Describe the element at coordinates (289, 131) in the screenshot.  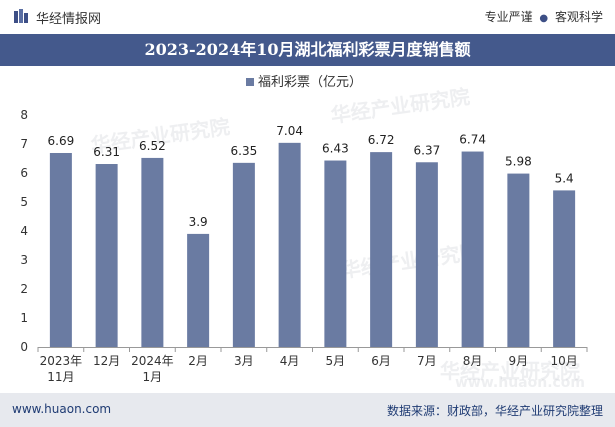
I see `data-label: 7.04` at that location.